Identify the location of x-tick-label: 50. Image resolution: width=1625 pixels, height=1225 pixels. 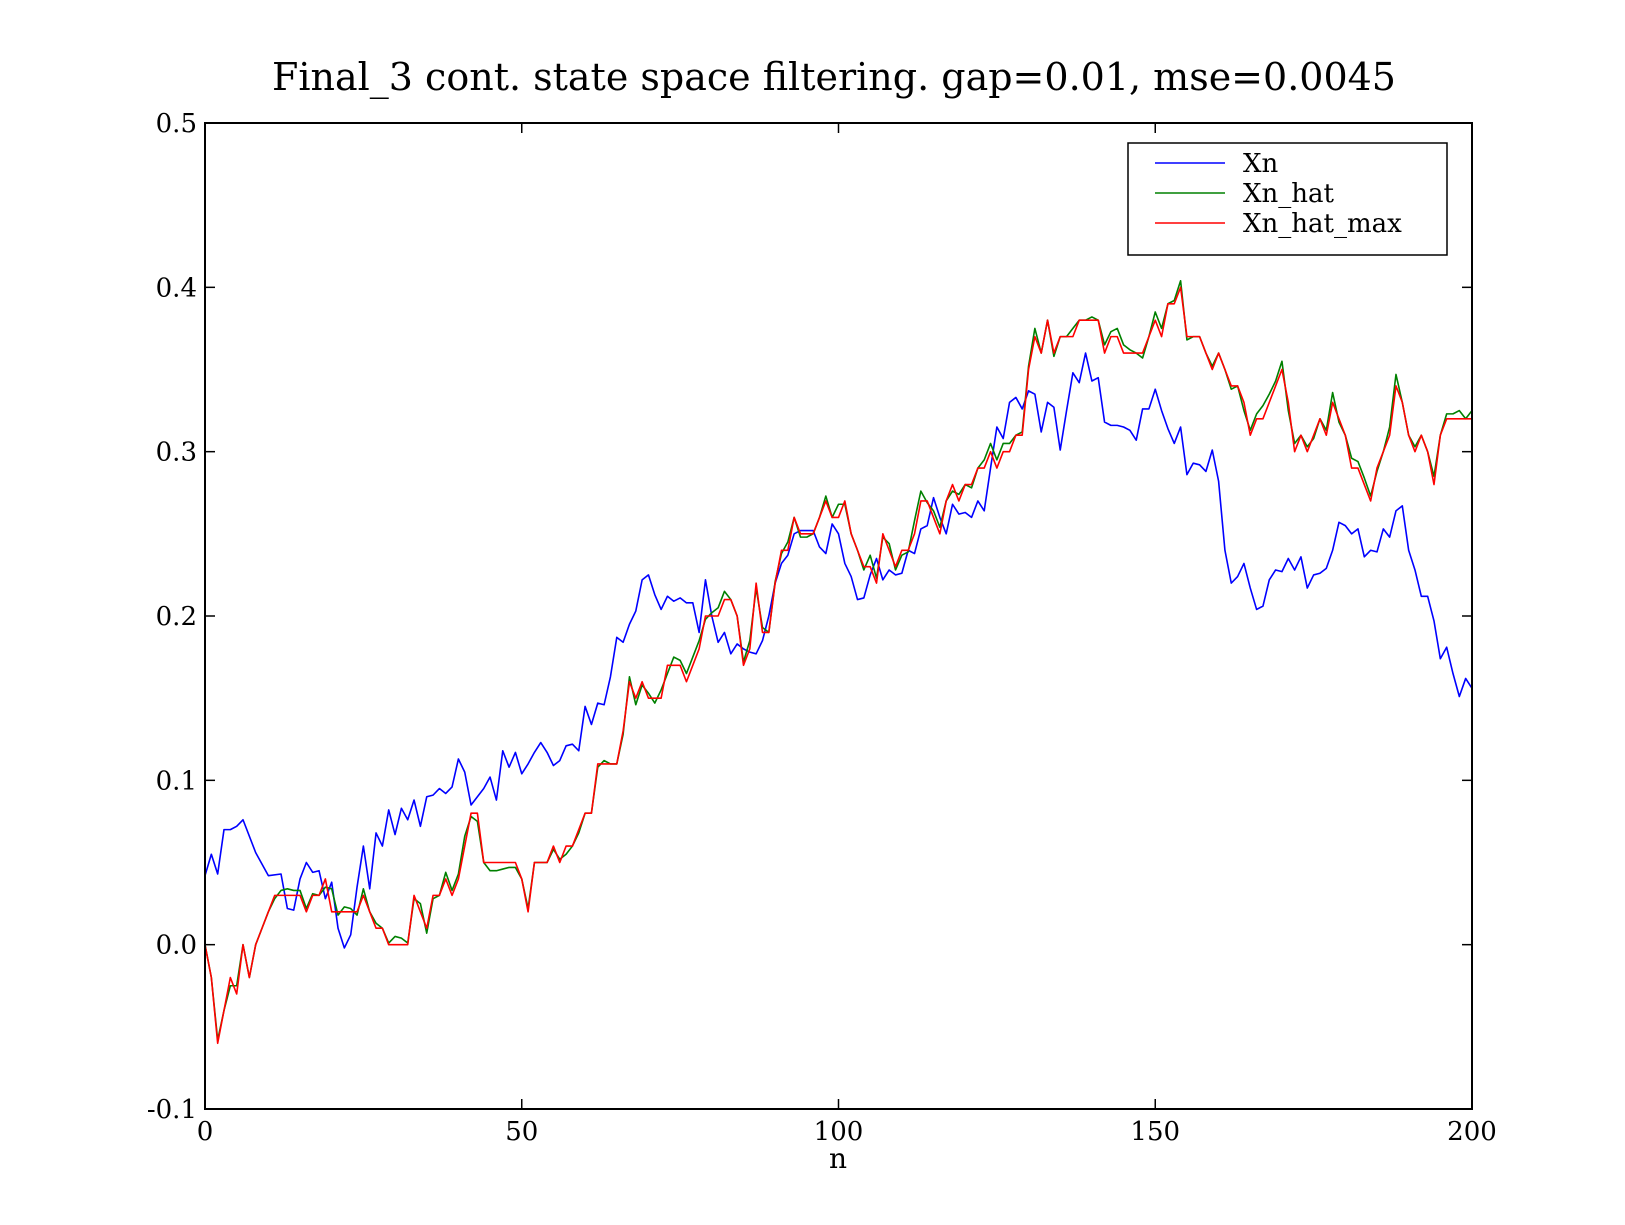
(521, 1132).